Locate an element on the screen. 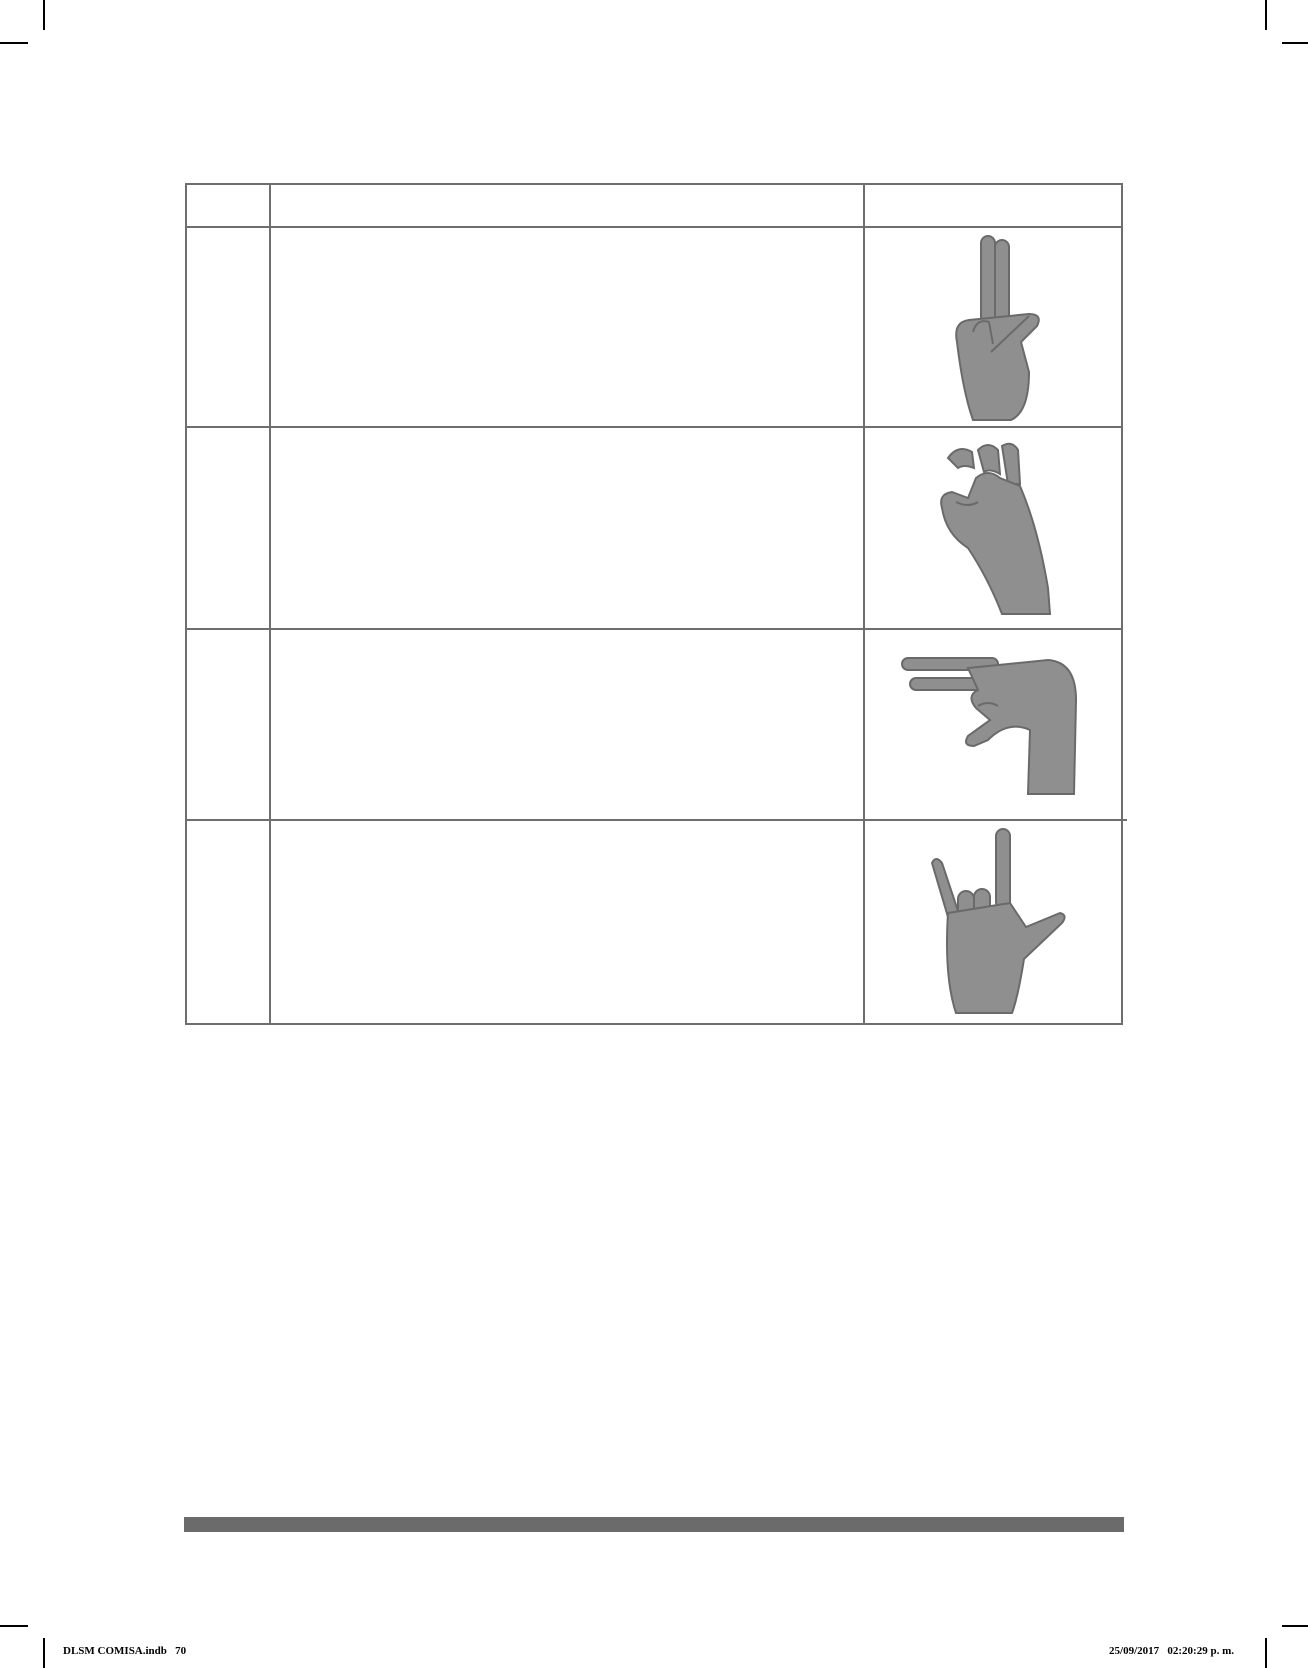 This screenshot has width=1308, height=1668. slug-timestamp: 25/09/2017 02:20:29 p. m. is located at coordinates (1171, 1651).